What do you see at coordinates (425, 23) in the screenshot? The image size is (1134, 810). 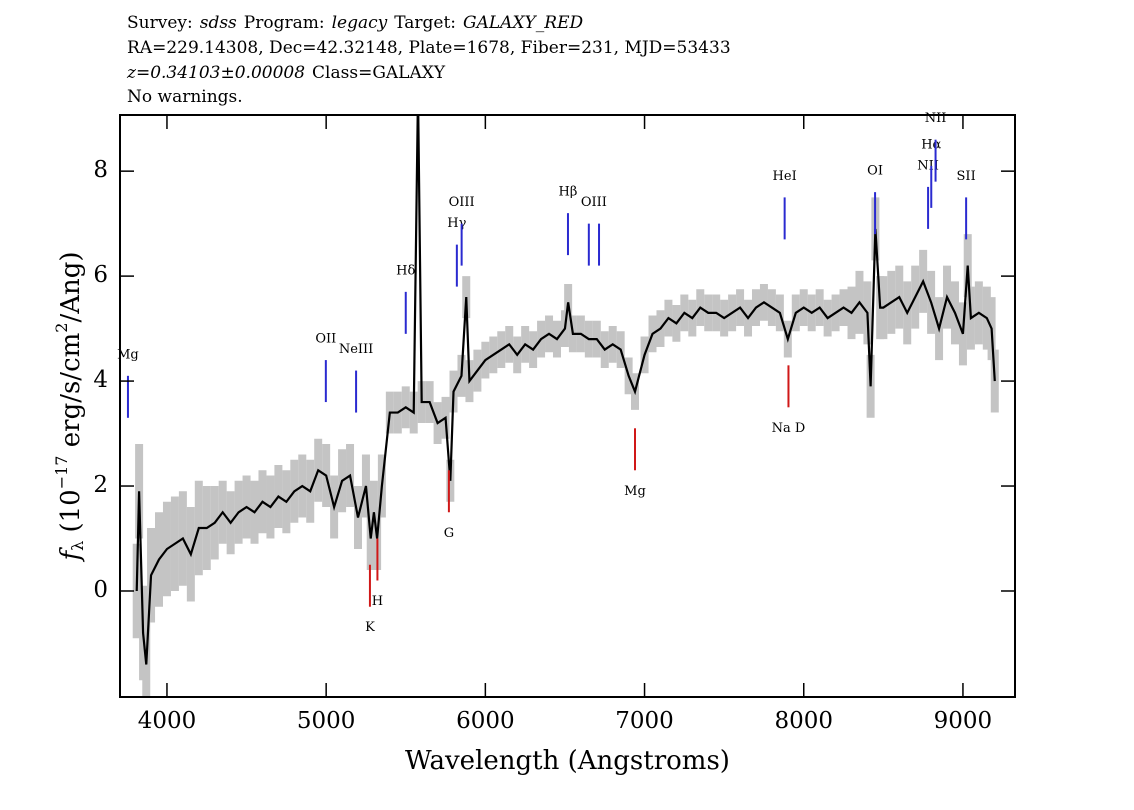 I see `header-part: Target:` at bounding box center [425, 23].